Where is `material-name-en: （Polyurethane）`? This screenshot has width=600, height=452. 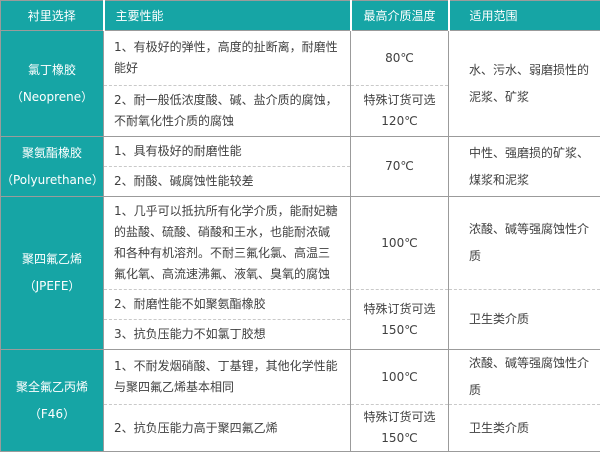 material-name-en: （Polyurethane） is located at coordinates (52, 180).